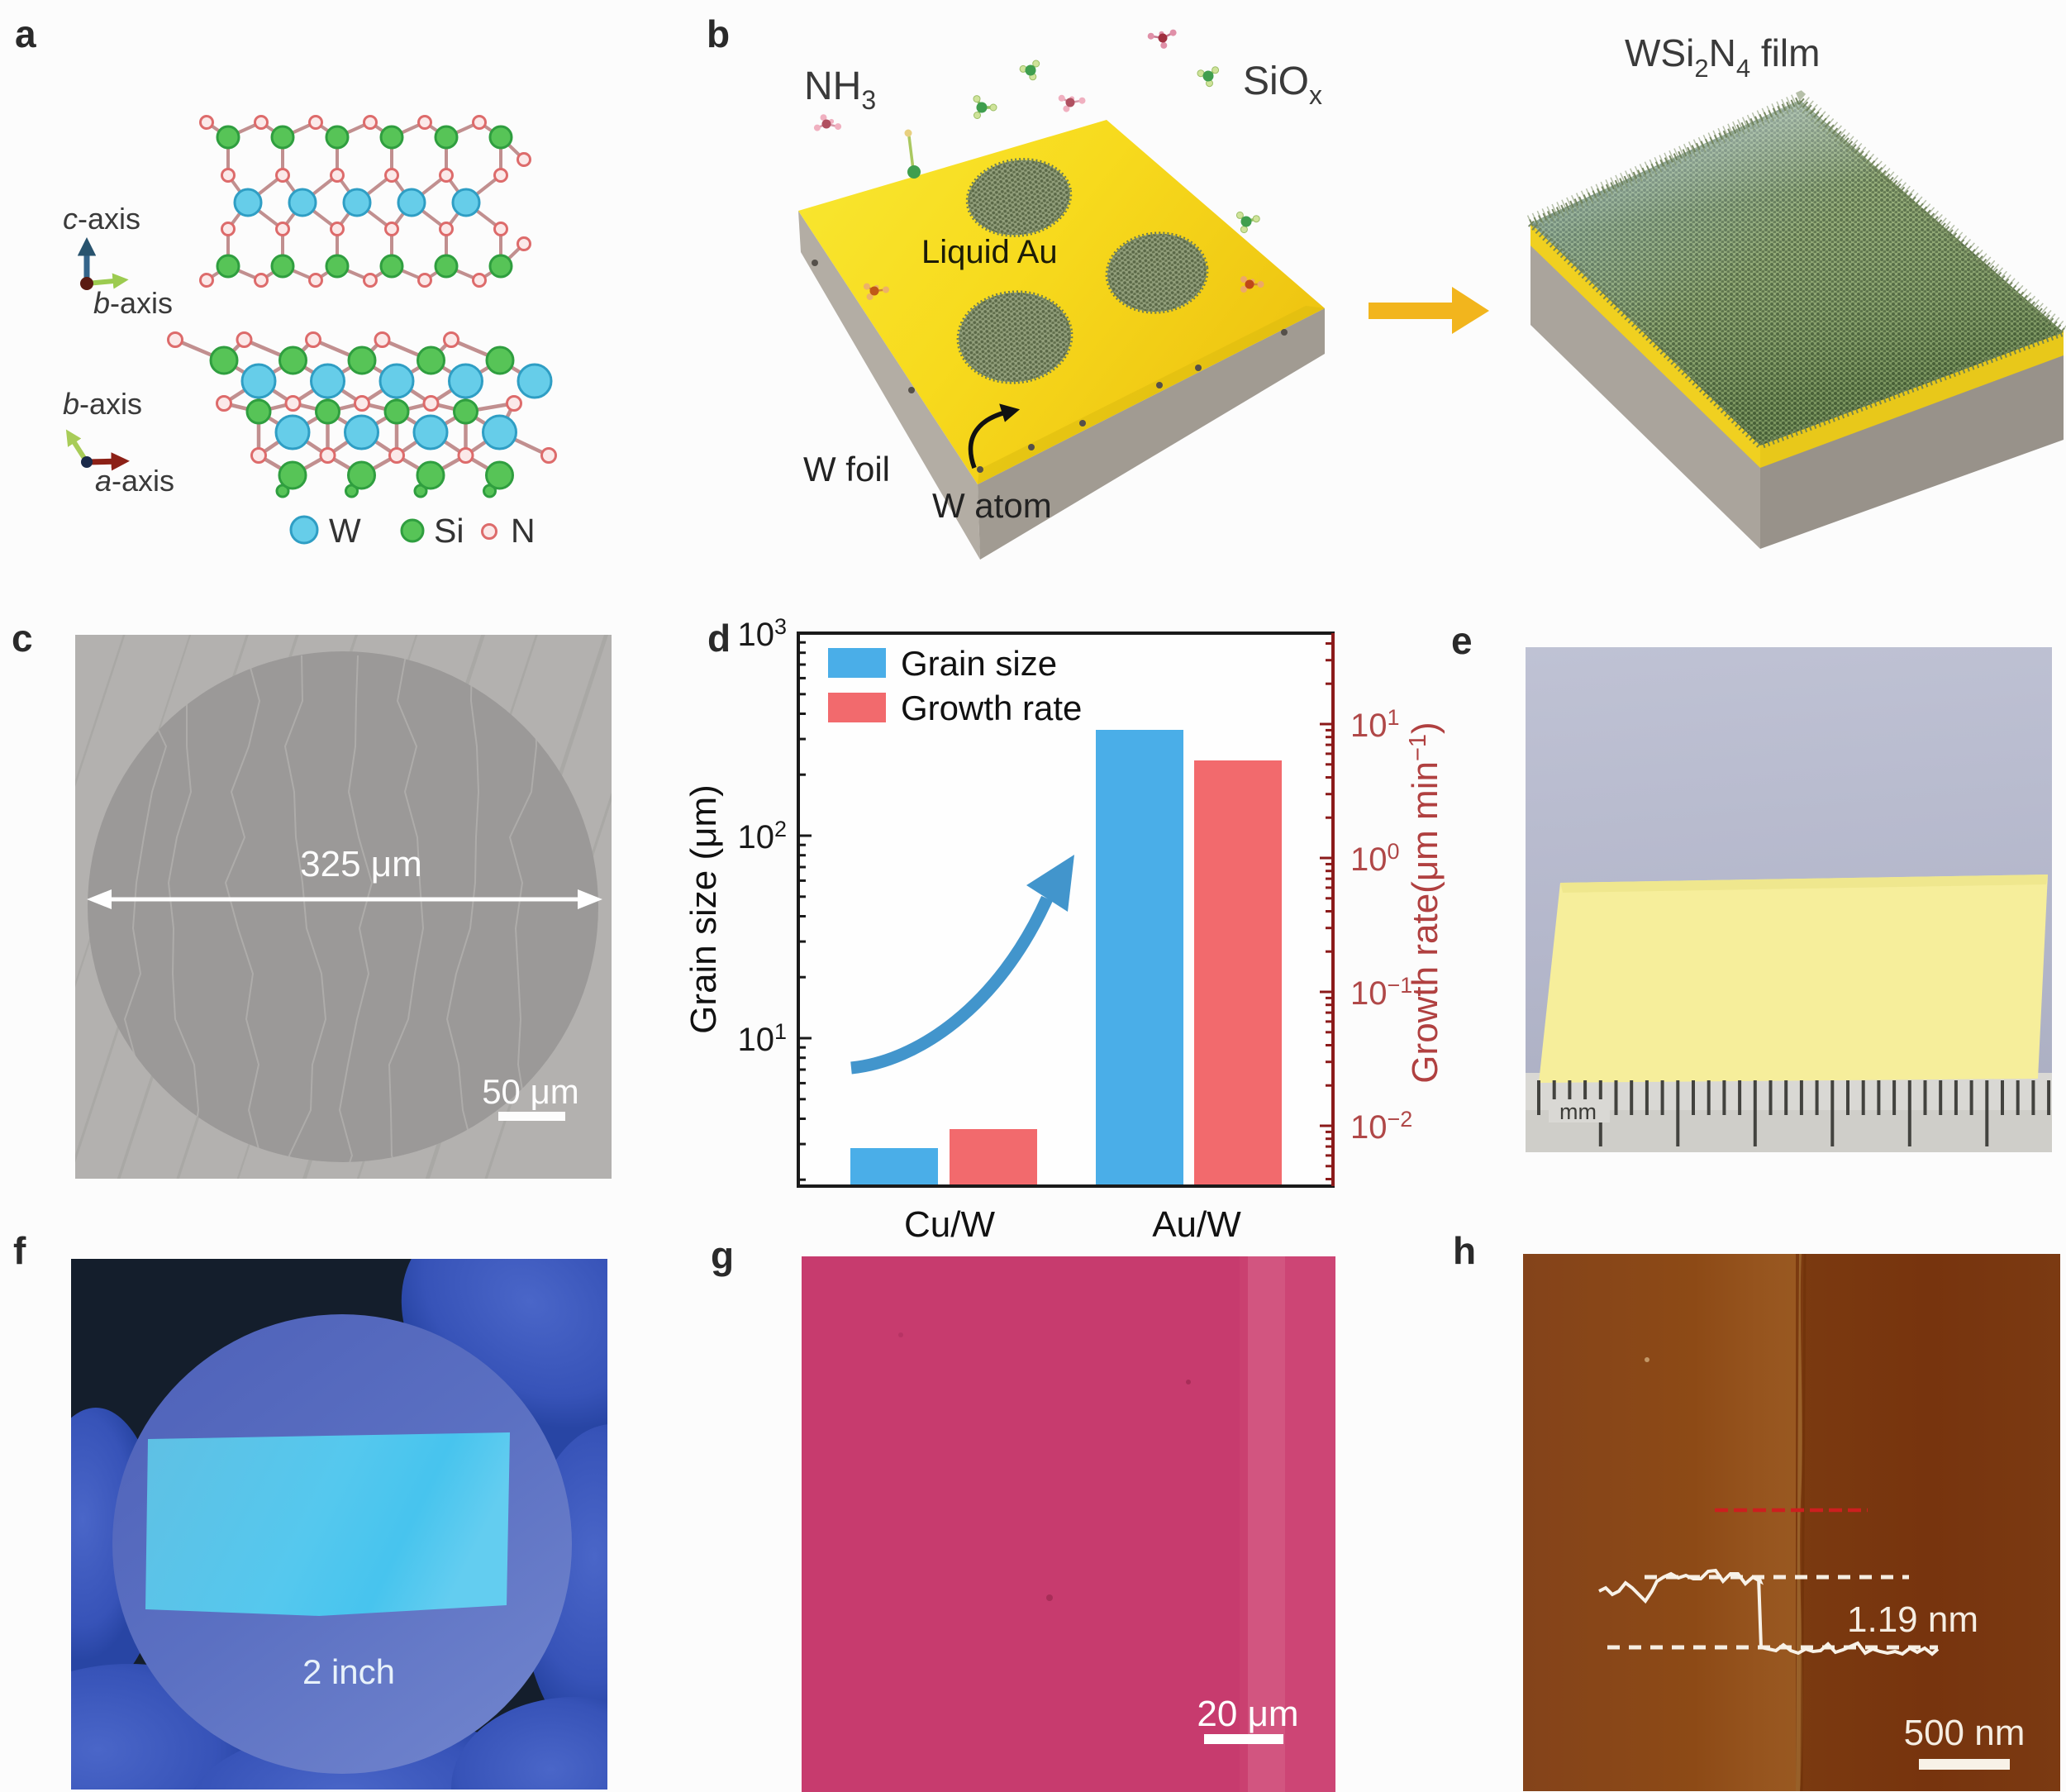  I want to click on svg-text: 1.19 nm, so click(1913, 1620).